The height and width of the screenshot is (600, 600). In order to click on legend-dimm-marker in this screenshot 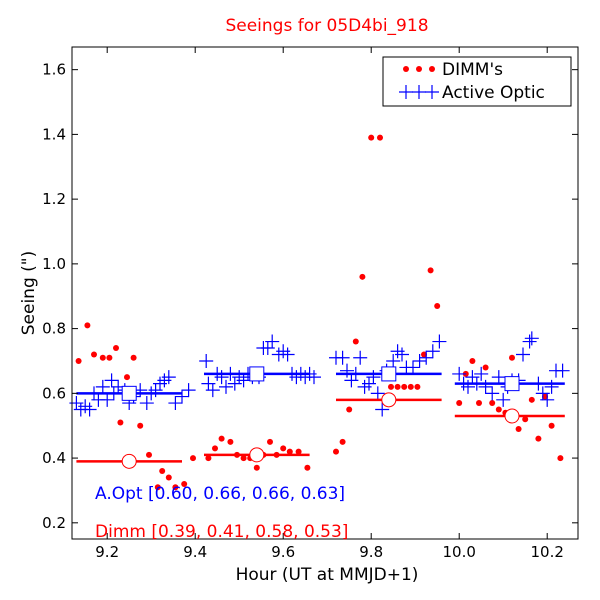, I will do `click(419, 69)`.